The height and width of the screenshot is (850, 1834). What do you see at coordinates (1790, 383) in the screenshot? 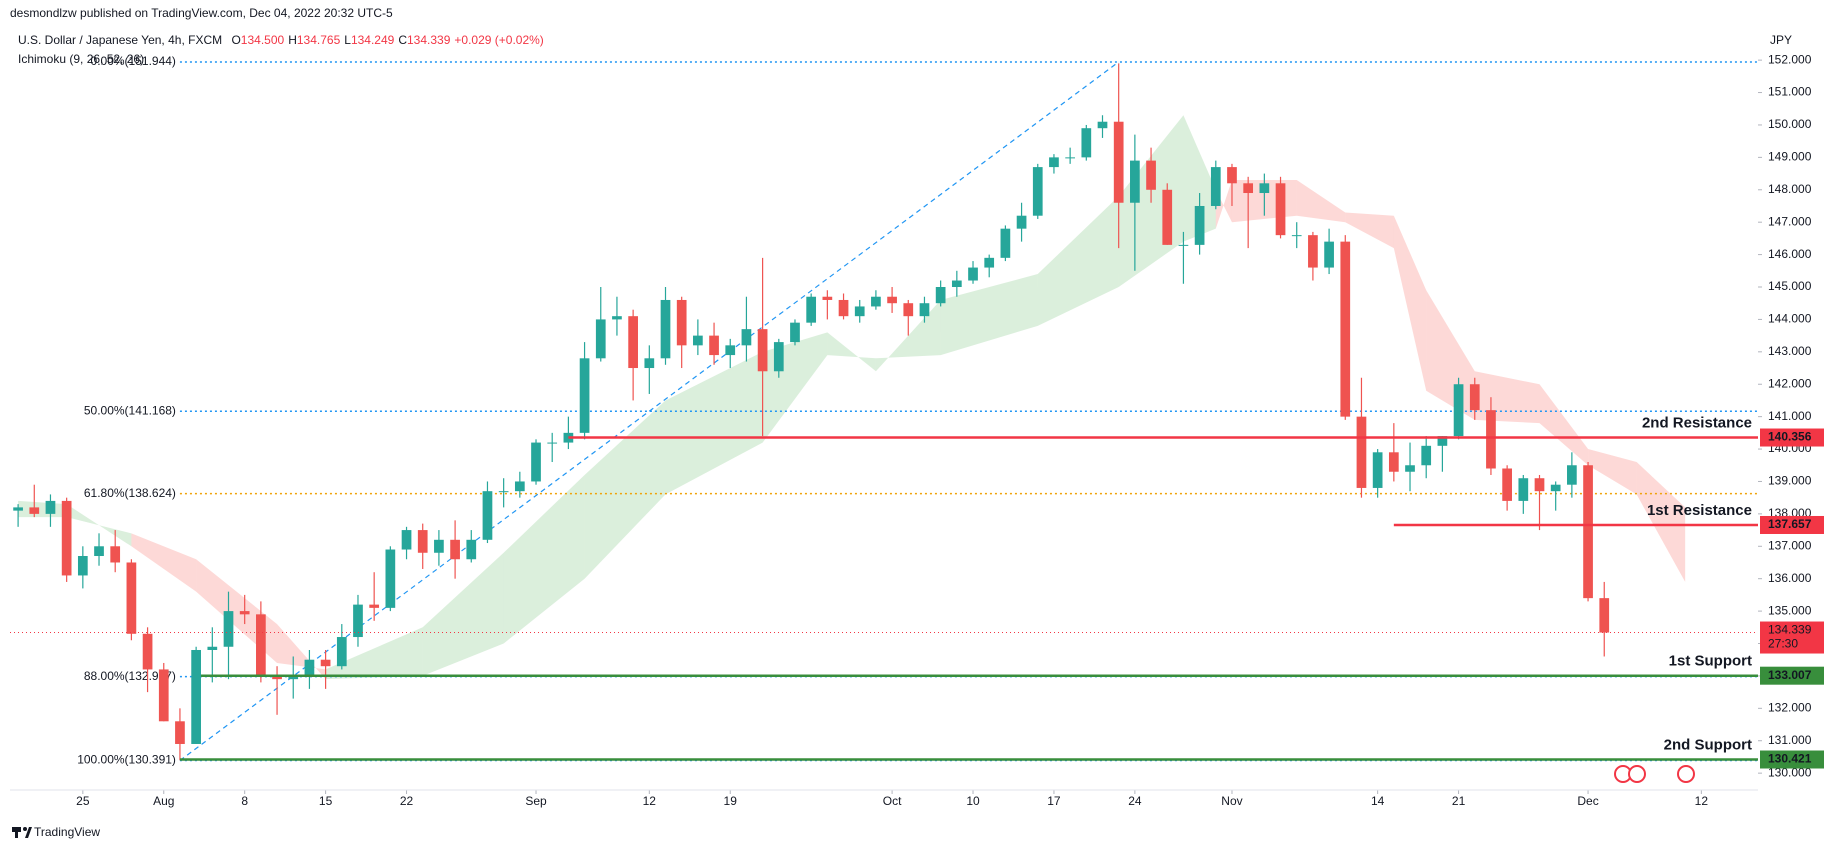
I see `y-tick-label: 142.000` at bounding box center [1790, 383].